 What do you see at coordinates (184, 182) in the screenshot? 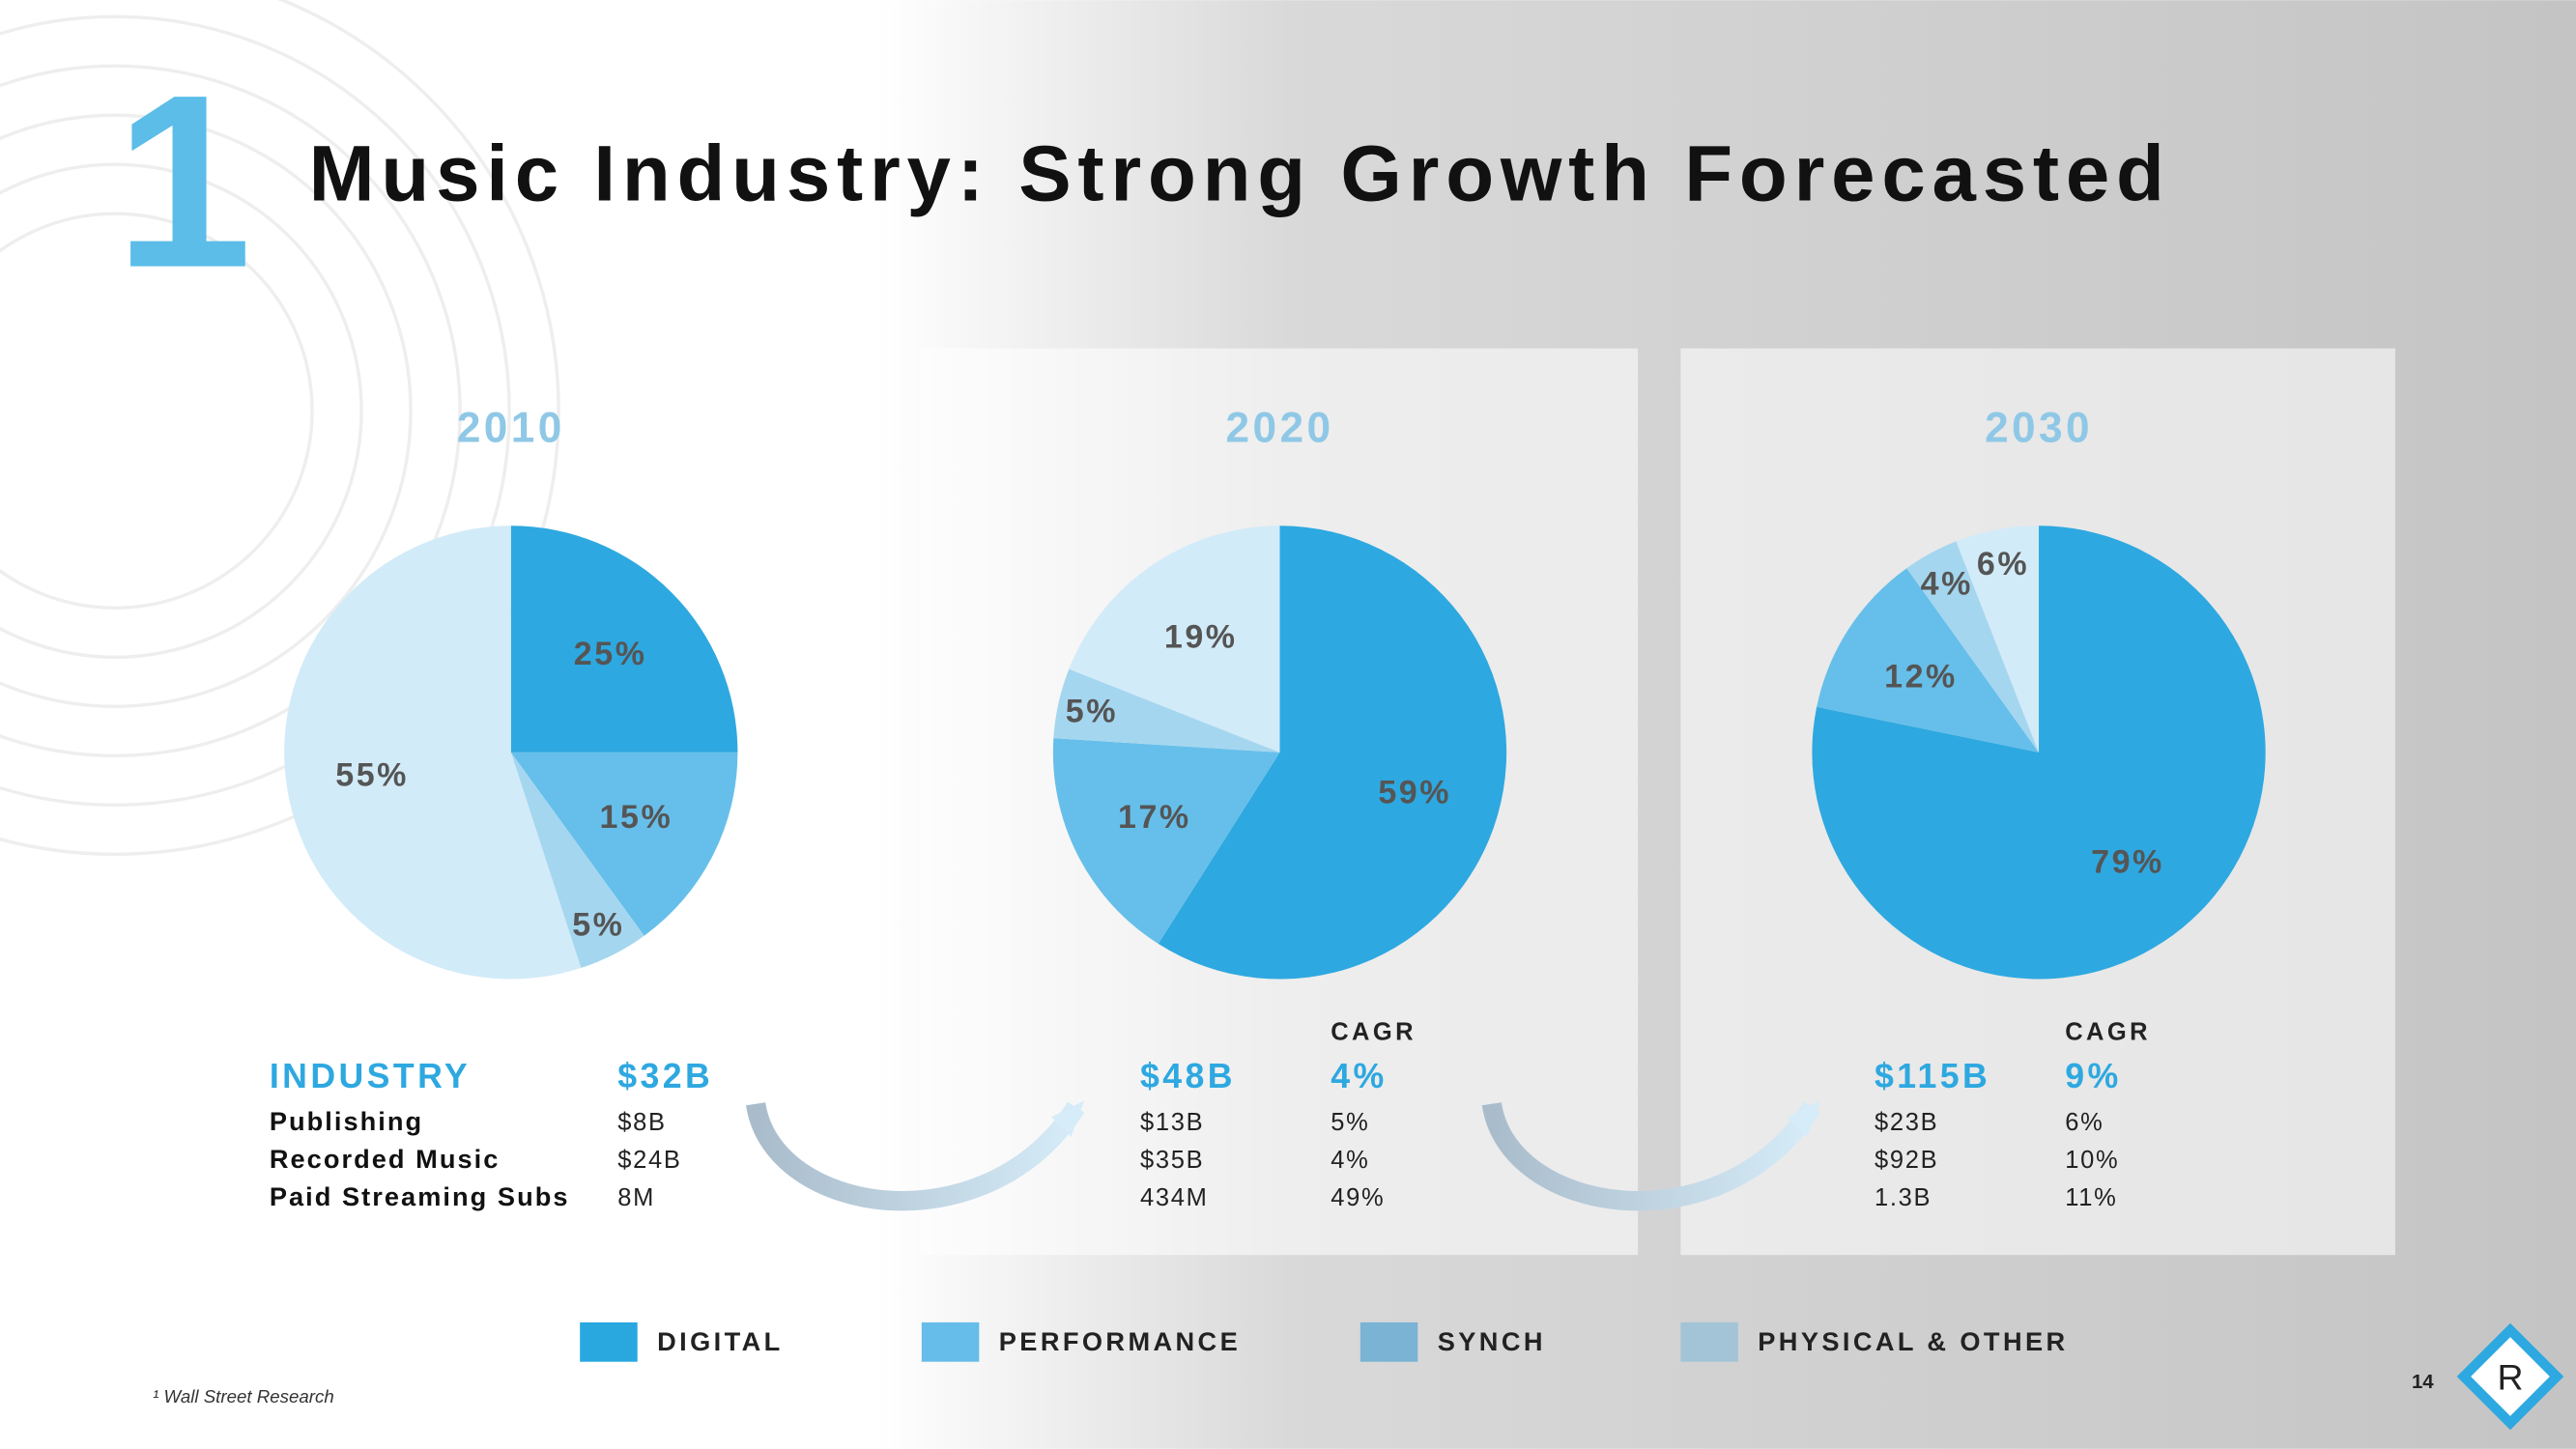
I see `section-number: 1` at bounding box center [184, 182].